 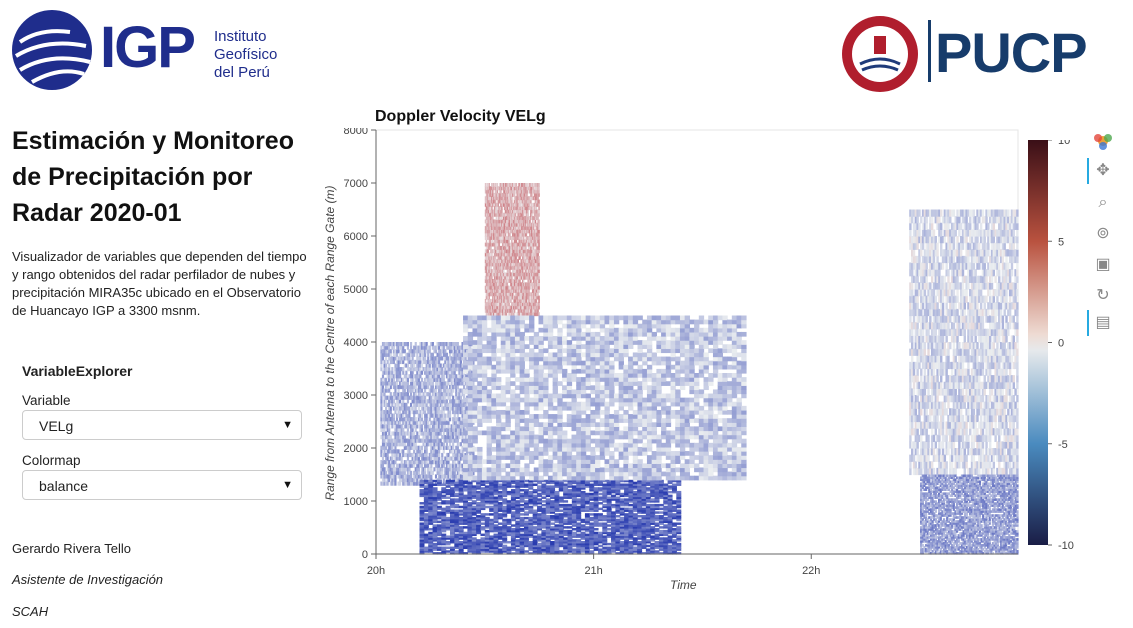 What do you see at coordinates (246, 54) in the screenshot?
I see `igp-subtitle-line: Geofísico` at bounding box center [246, 54].